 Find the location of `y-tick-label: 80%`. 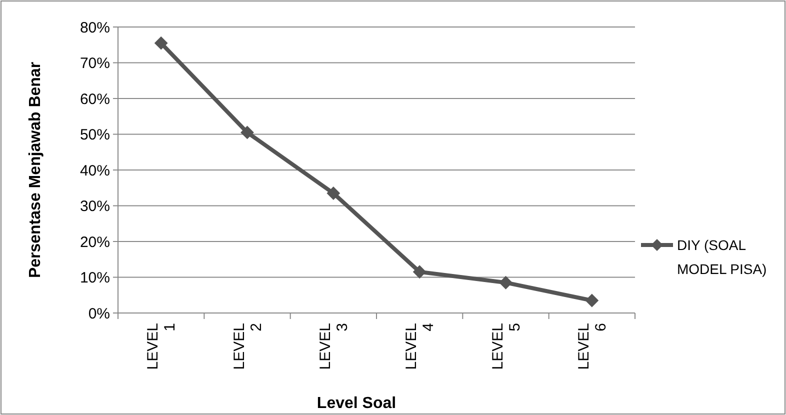

y-tick-label: 80% is located at coordinates (95, 27).